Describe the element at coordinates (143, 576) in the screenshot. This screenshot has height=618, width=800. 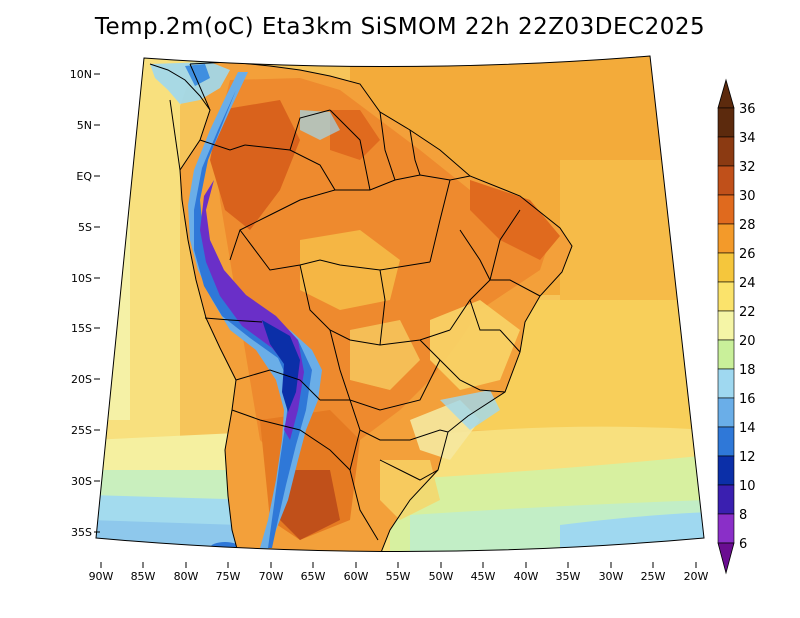
I see `lon-label: 85W` at that location.